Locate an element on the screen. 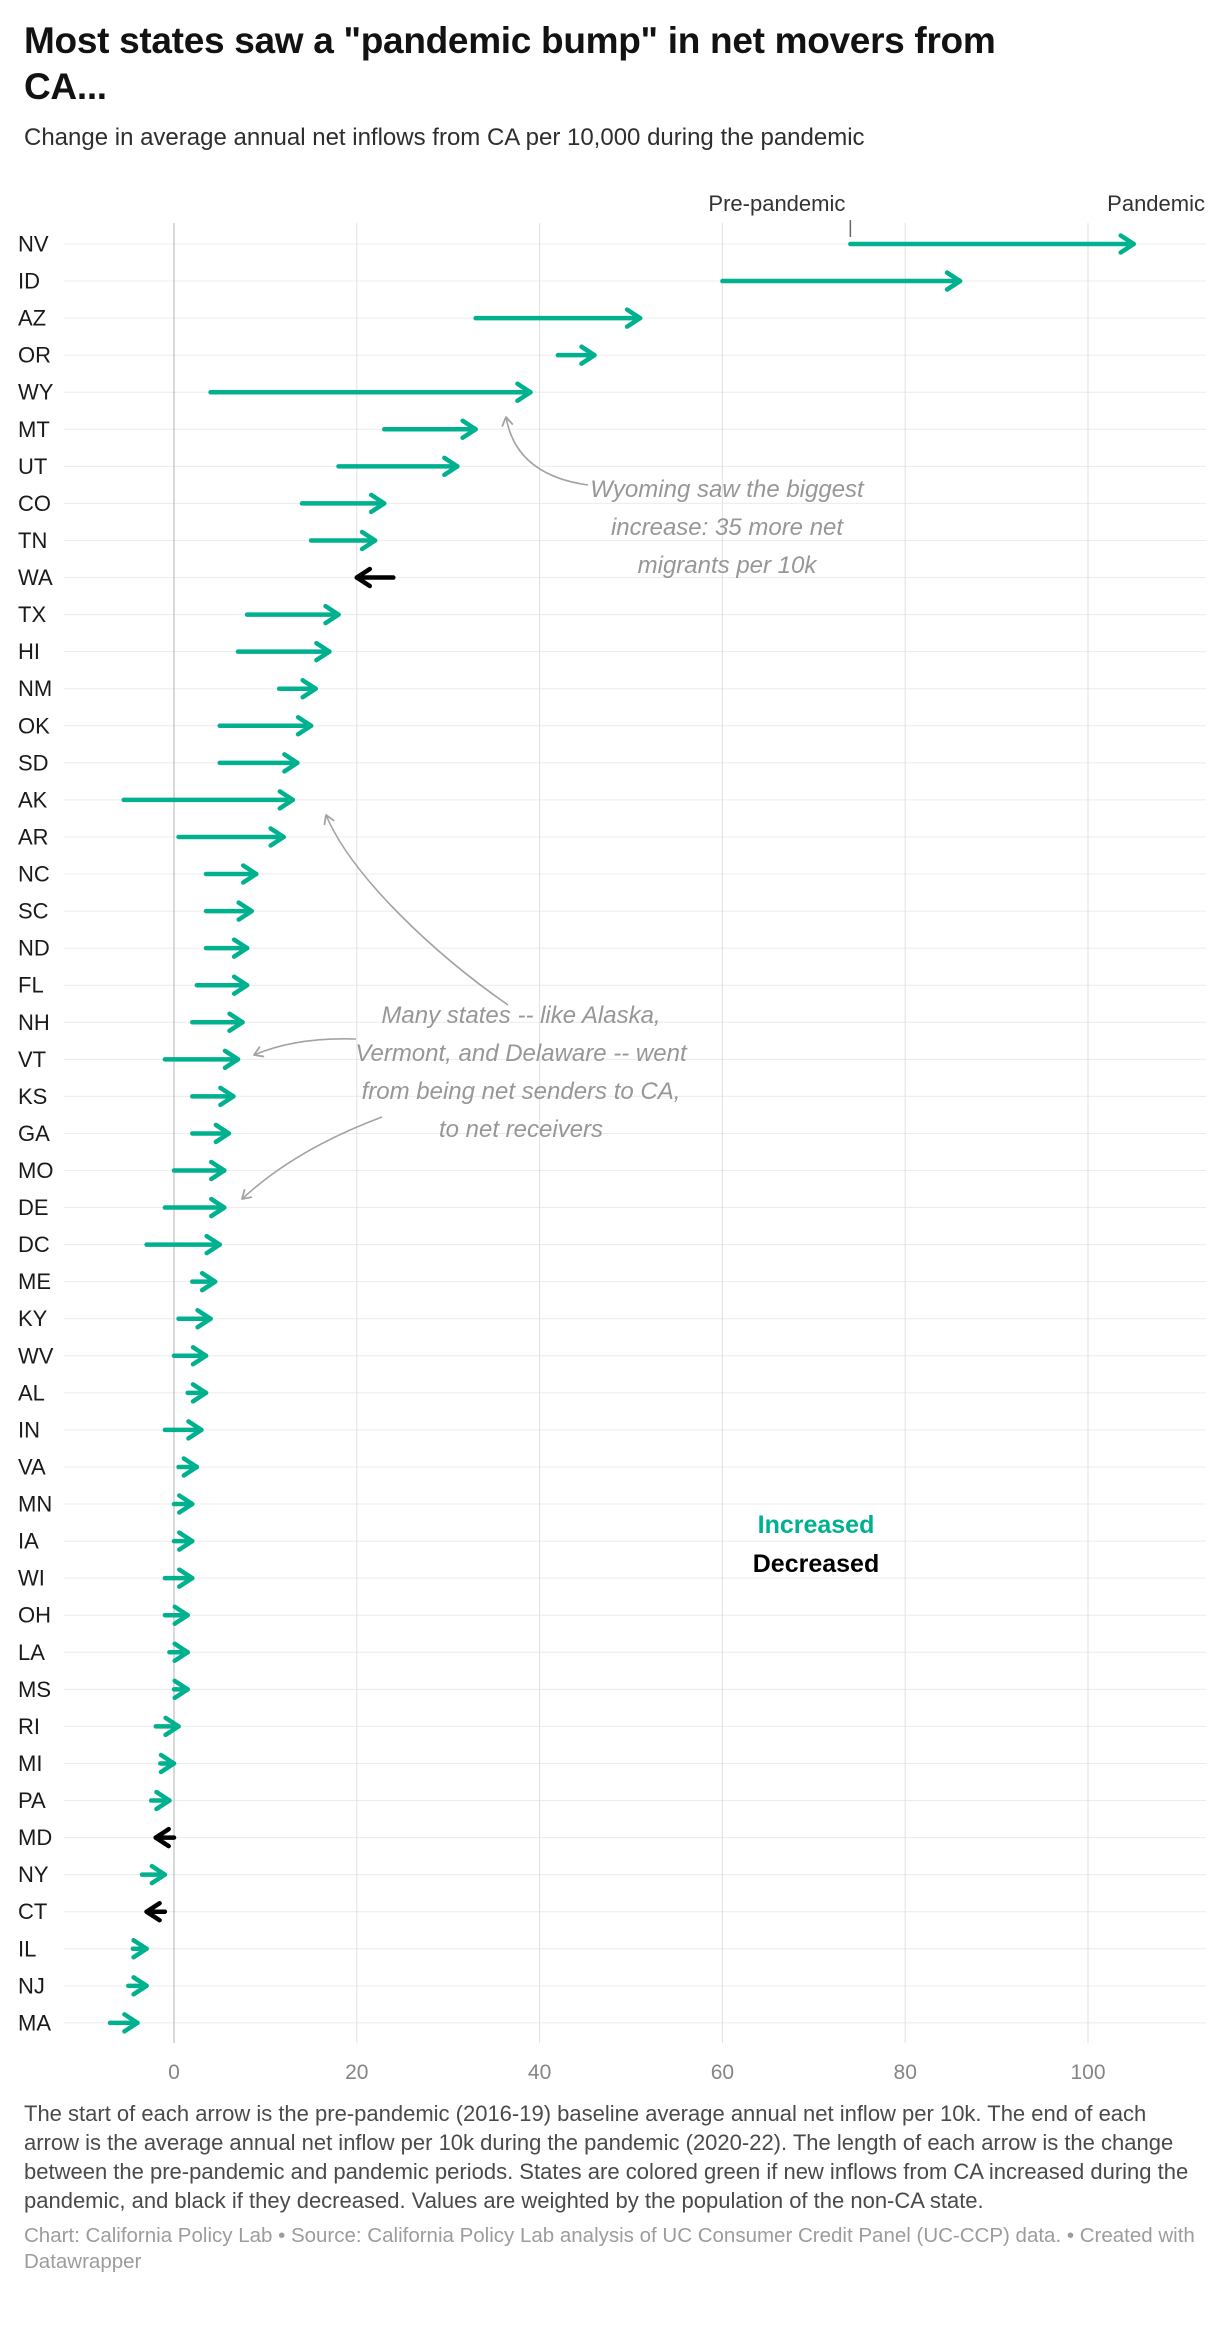 The width and height of the screenshot is (1220, 2334). arrow-MO is located at coordinates (199, 1170).